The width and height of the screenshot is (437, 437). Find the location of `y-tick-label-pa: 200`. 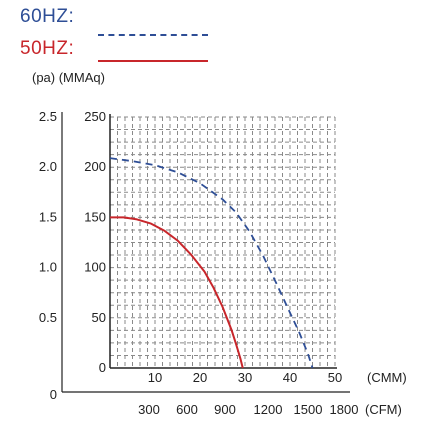

y-tick-label-pa: 200 is located at coordinates (95, 166).